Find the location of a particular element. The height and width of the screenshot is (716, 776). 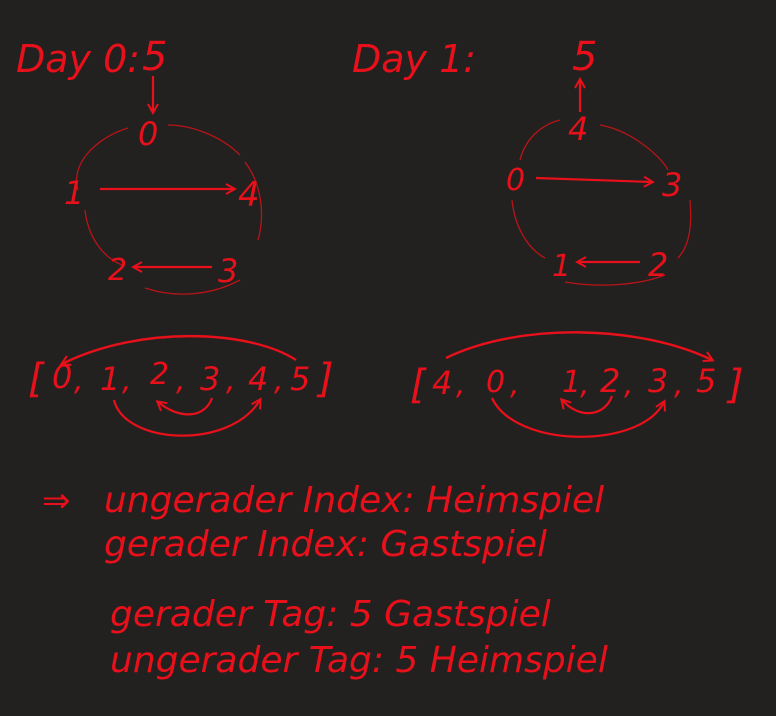

day1-node-0: 0 is located at coordinates (515, 180).